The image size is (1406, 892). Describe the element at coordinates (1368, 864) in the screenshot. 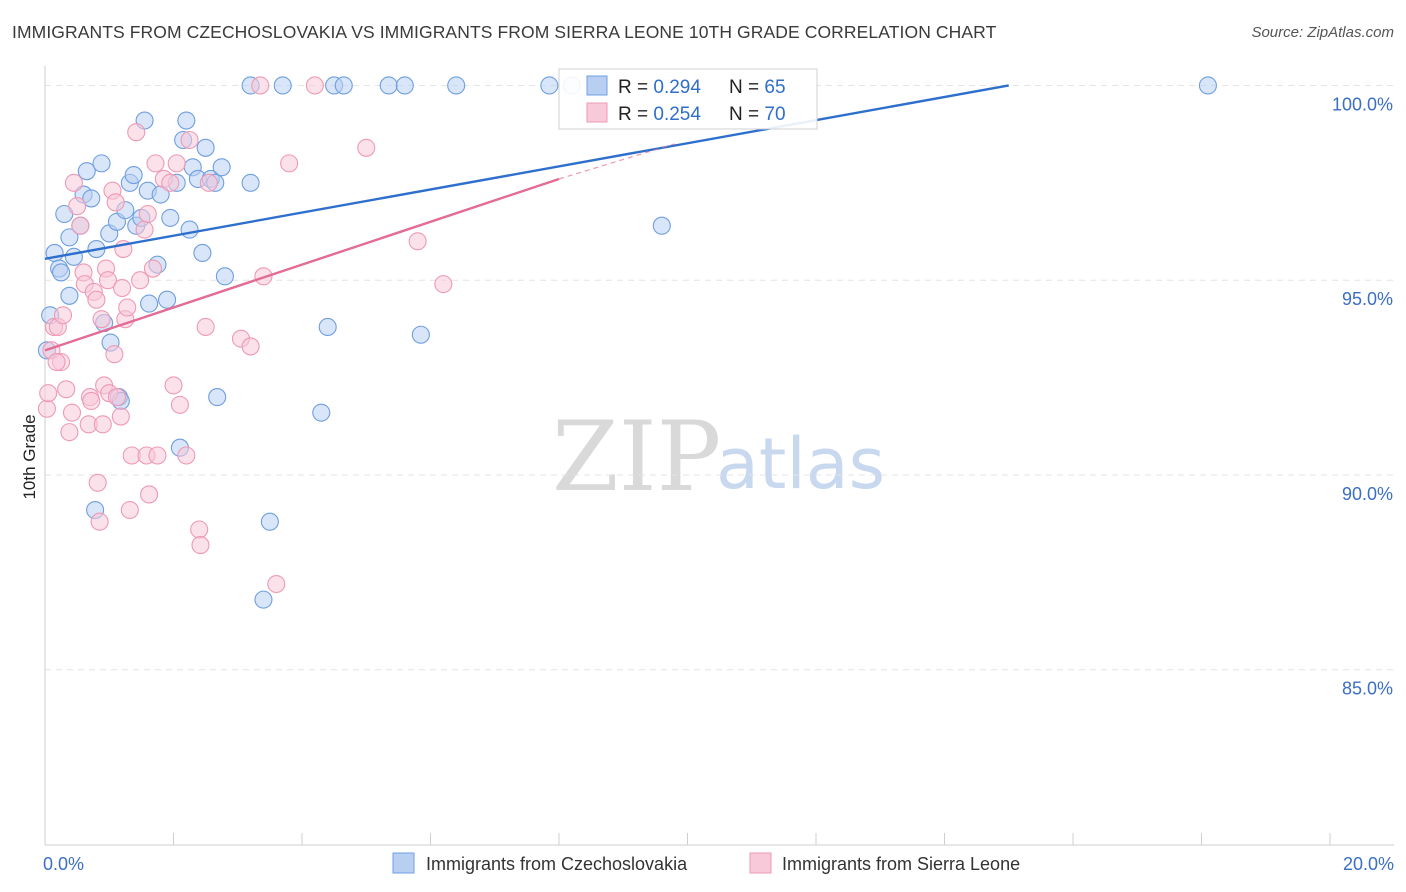

I see `x-tick-label-max: 20.0%` at that location.